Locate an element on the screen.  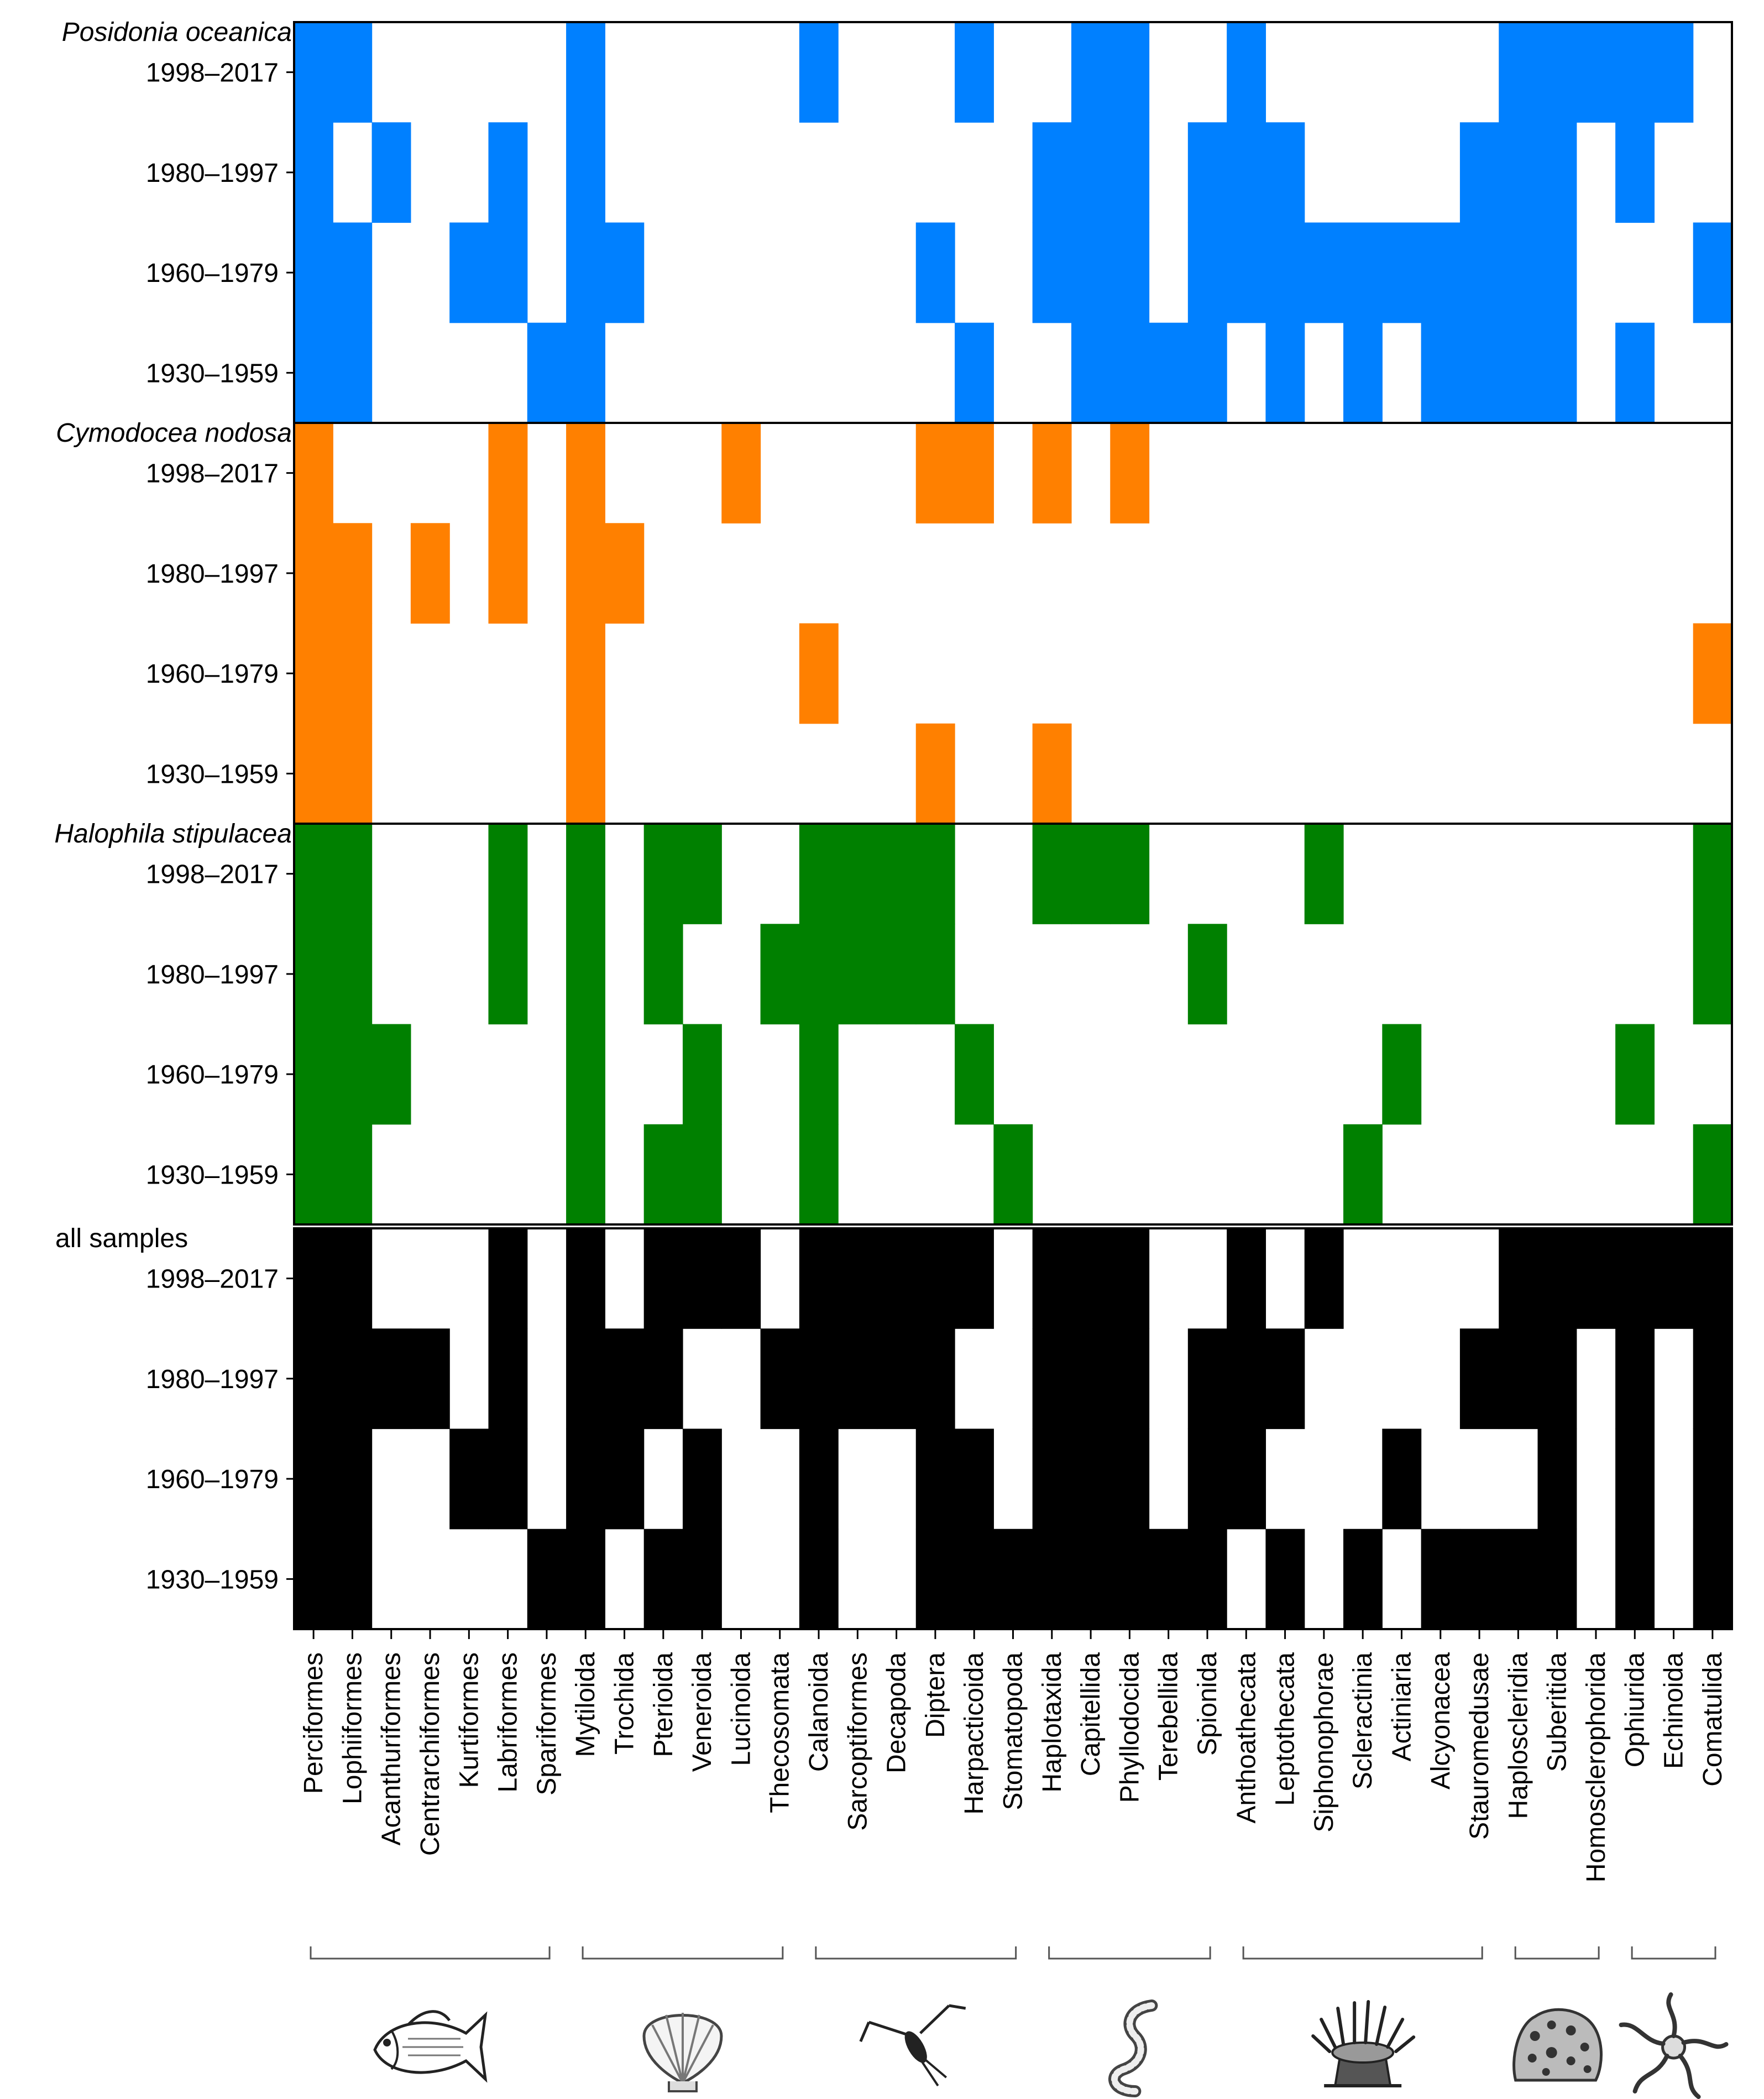
order-label: Lophiiformes is located at coordinates (352, 1728).